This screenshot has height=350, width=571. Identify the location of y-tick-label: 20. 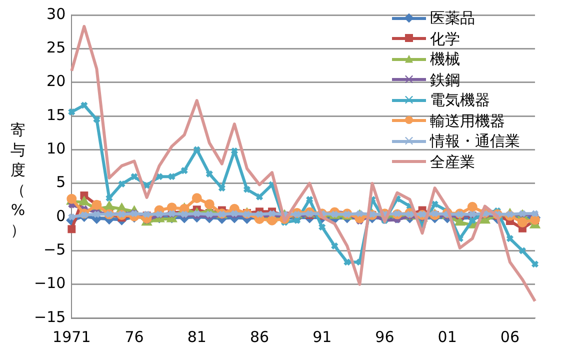
(56, 81).